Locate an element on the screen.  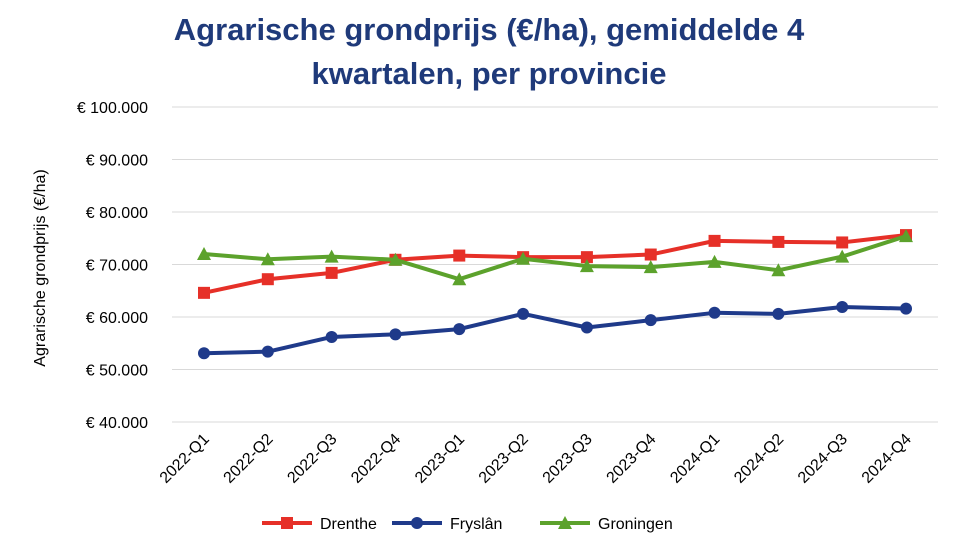
y-axis-label: Agrarische grondprijs (€/ha) is located at coordinates (40, 267).